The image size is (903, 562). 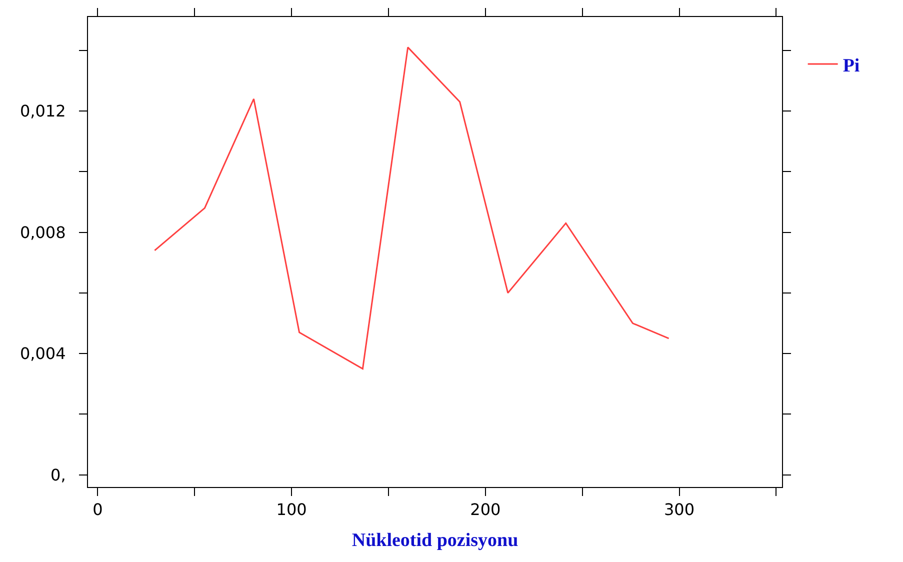 I want to click on x-tick-label: 200, so click(x=485, y=510).